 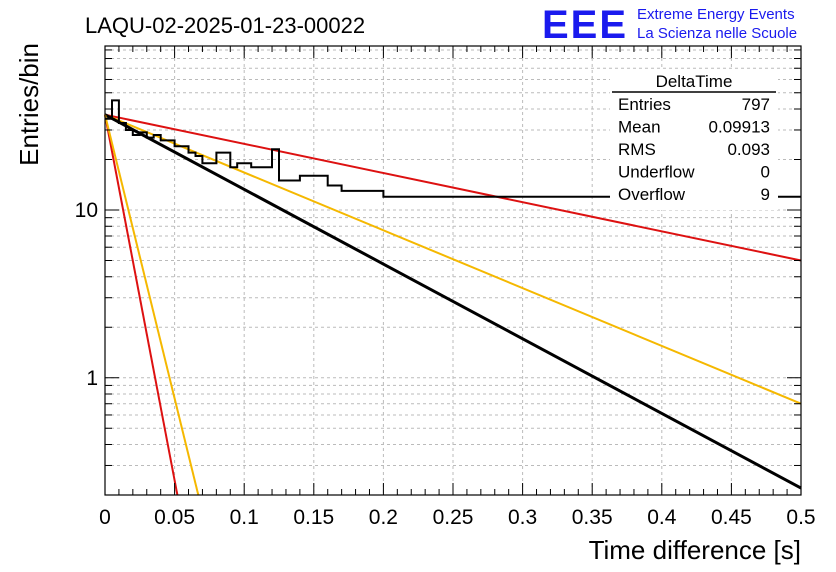 I want to click on stats-label: Entries, so click(x=644, y=104).